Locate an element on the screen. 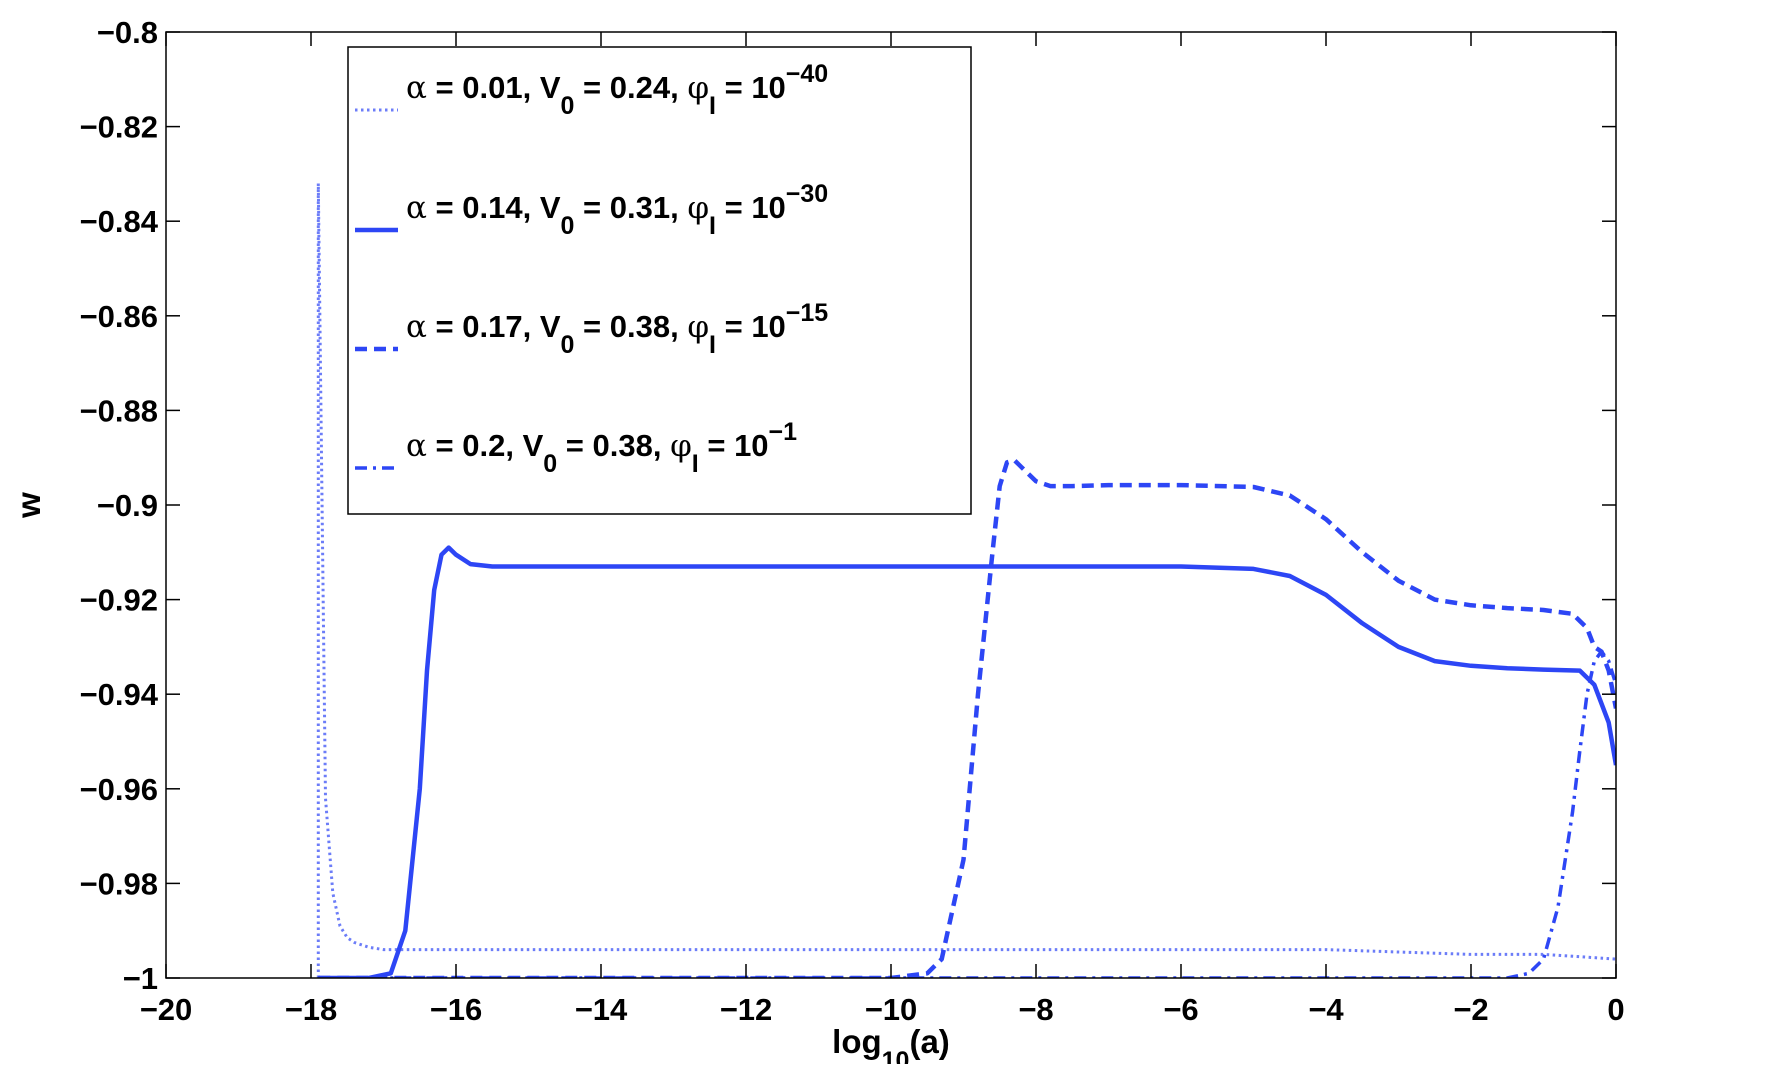  y-tick-label: −0.86 is located at coordinates (119, 316).